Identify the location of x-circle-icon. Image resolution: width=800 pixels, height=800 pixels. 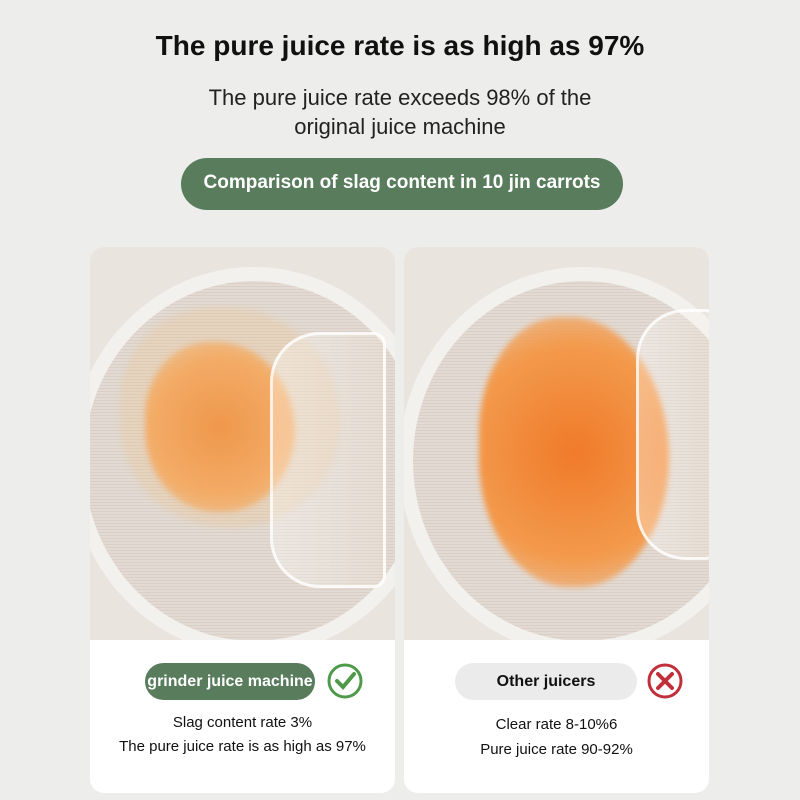
(665, 681).